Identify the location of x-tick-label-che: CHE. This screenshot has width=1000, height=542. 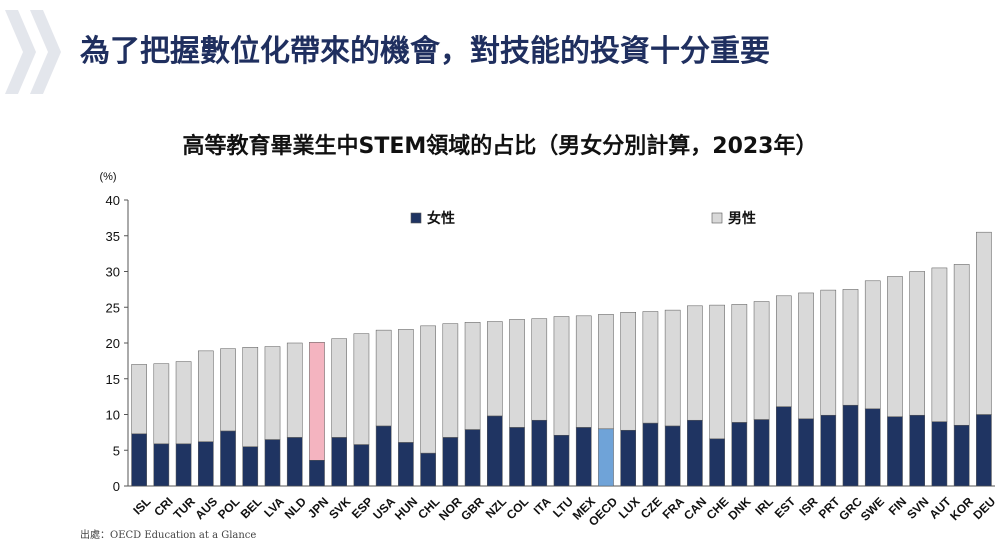
(718, 508).